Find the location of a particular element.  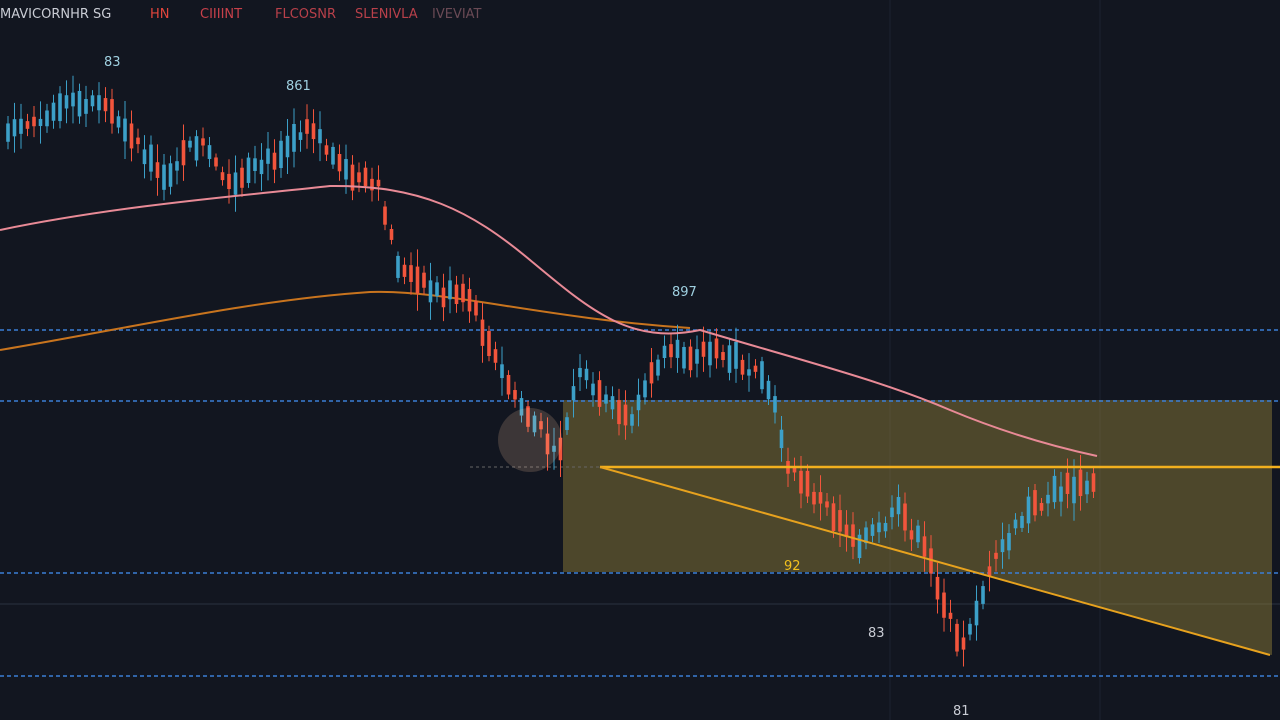

annotation: 92 is located at coordinates (792, 566).